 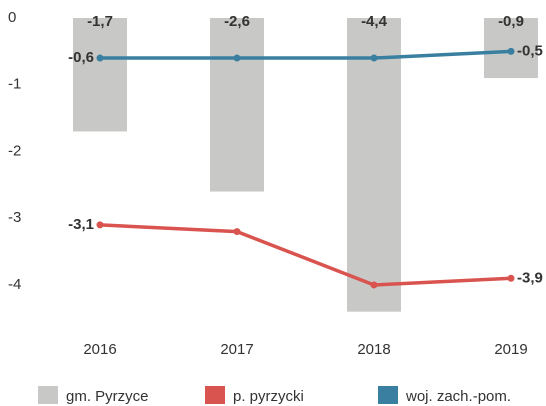 I want to click on y-tick-label: 0, so click(x=12, y=17).